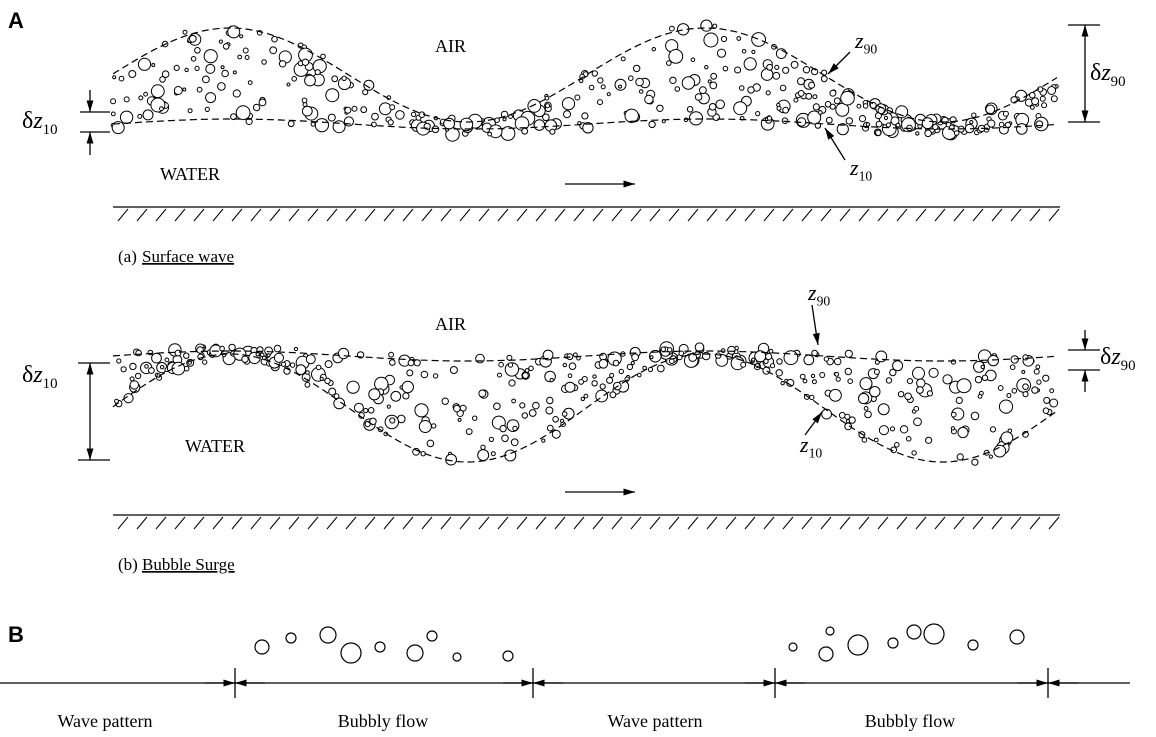 Image resolution: width=1156 pixels, height=737 pixels. Describe the element at coordinates (865, 42) in the screenshot. I see `z90-label: z90` at that location.